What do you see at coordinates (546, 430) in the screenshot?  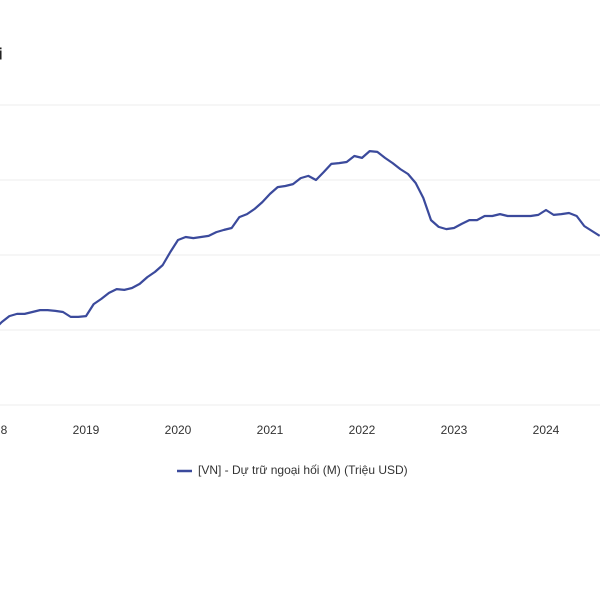 I see `x-tick-label: 2024` at bounding box center [546, 430].